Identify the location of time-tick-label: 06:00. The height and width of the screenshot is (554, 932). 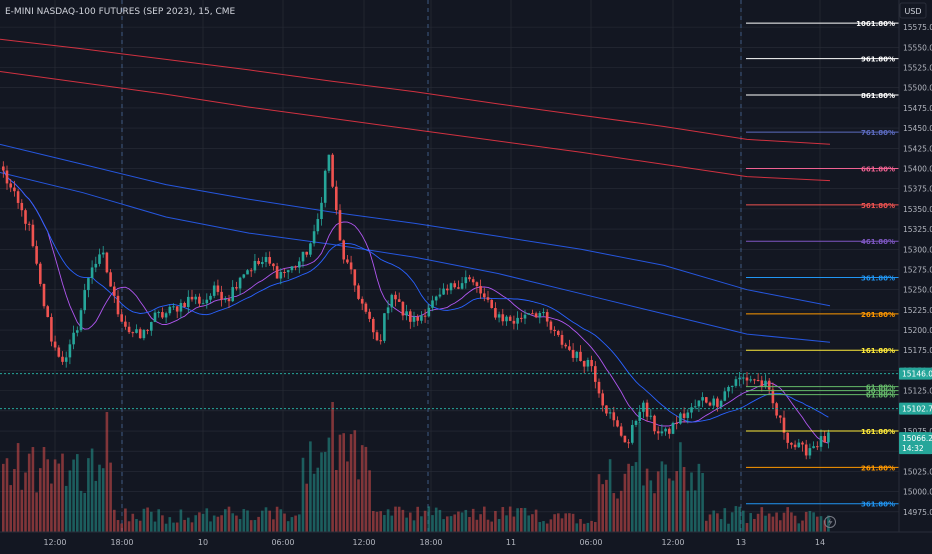
(590, 542).